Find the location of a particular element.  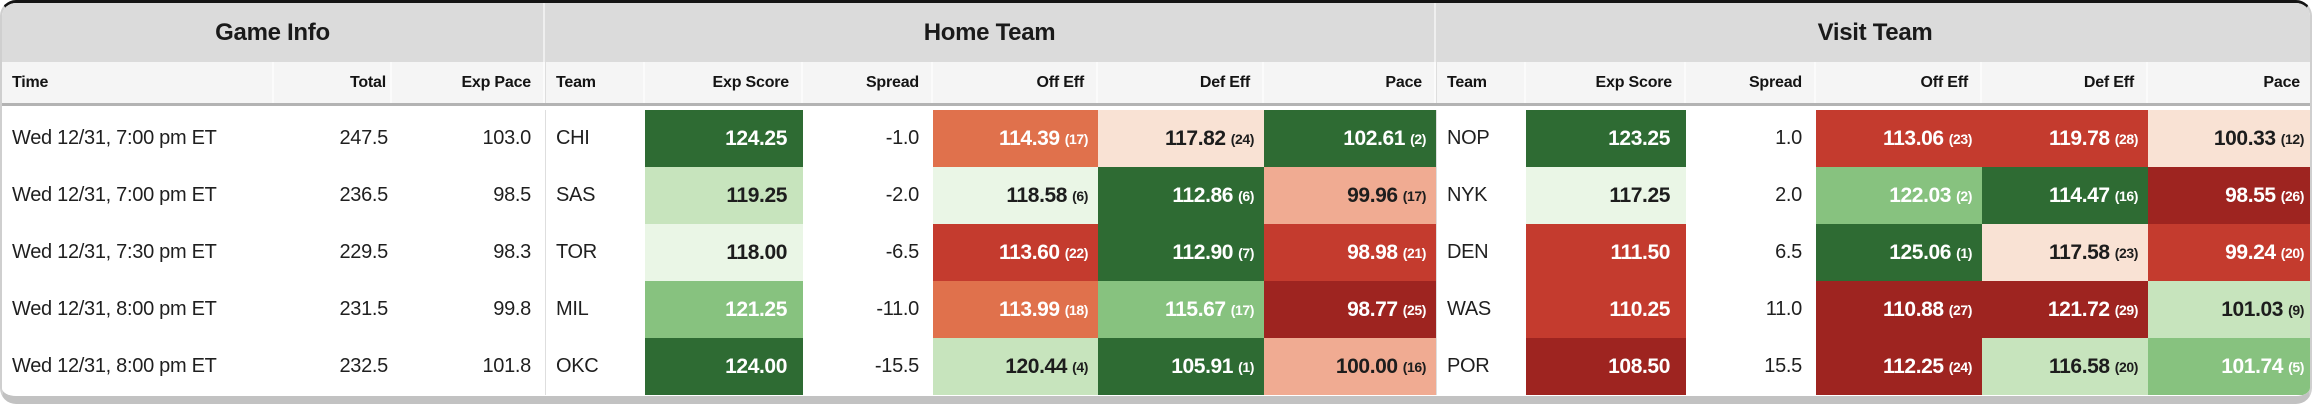

visit-pace-cell: 100.33 (12) is located at coordinates (2229, 138).